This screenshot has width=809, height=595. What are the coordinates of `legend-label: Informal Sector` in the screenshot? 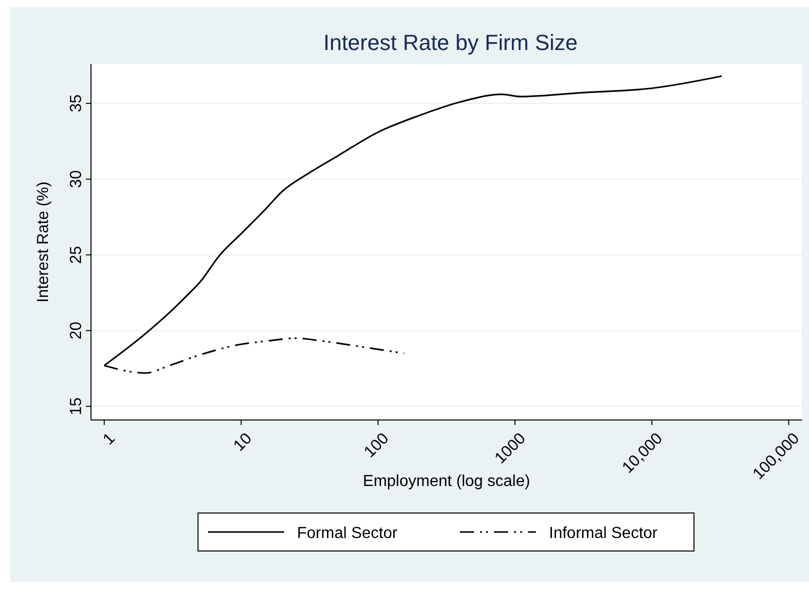 It's located at (603, 533).